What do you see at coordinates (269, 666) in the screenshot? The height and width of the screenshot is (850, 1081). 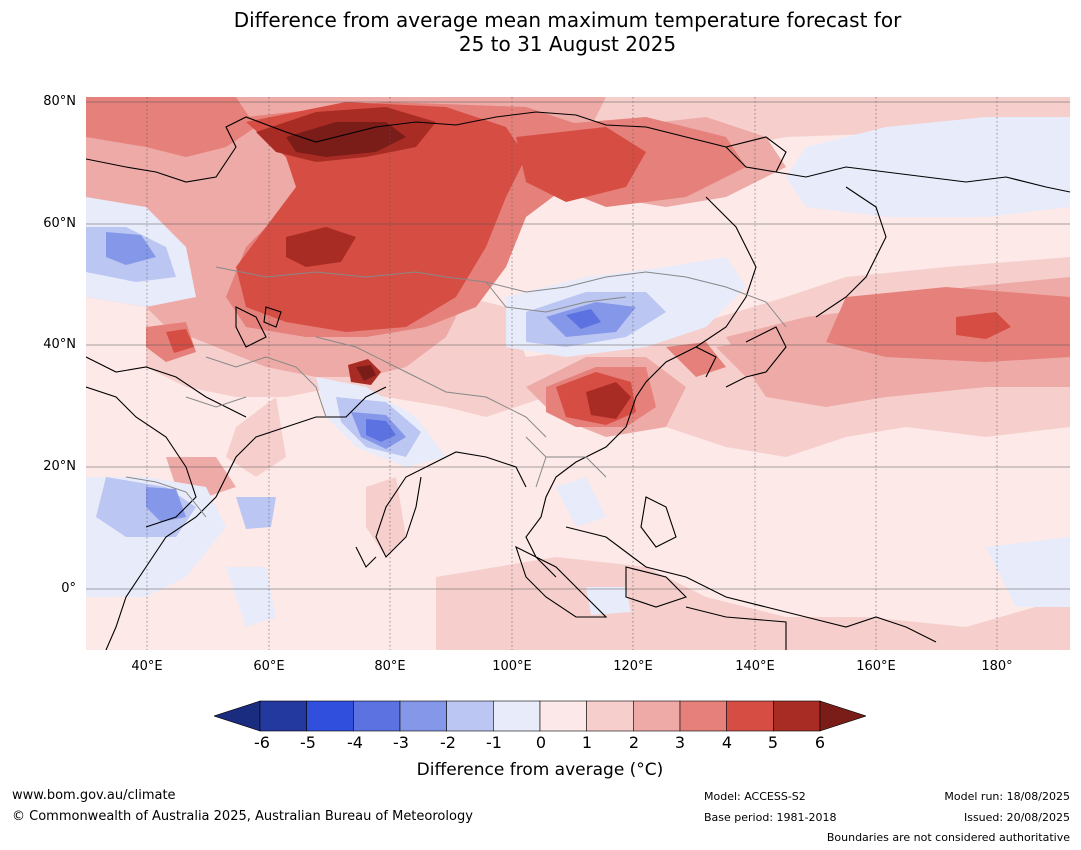 I see `lon-label-60e: 60°E` at bounding box center [269, 666].